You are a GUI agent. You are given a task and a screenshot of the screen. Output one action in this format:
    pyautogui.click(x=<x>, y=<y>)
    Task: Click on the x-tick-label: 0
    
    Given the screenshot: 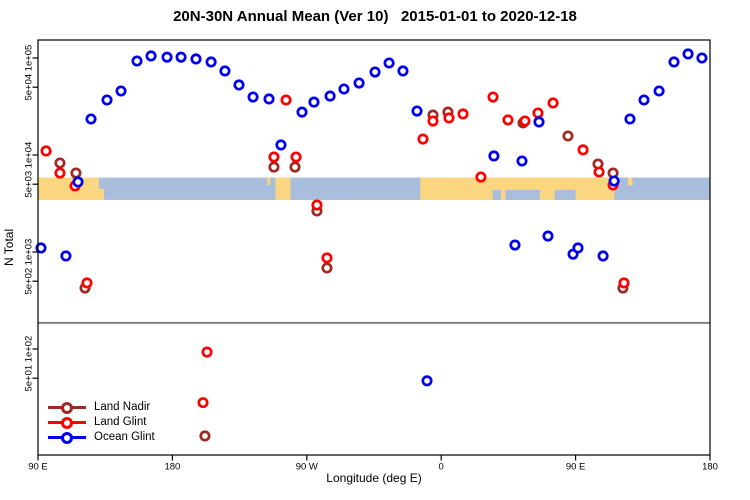 What is the action you would take?
    pyautogui.click(x=441, y=467)
    